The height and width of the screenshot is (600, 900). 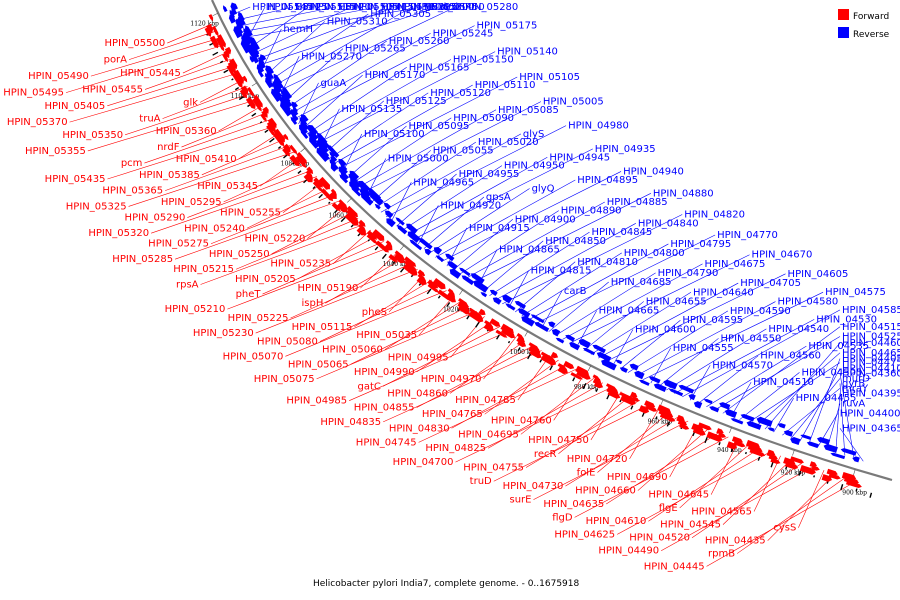 I want to click on forward-gene-label: HPIN_05080, so click(x=287, y=342).